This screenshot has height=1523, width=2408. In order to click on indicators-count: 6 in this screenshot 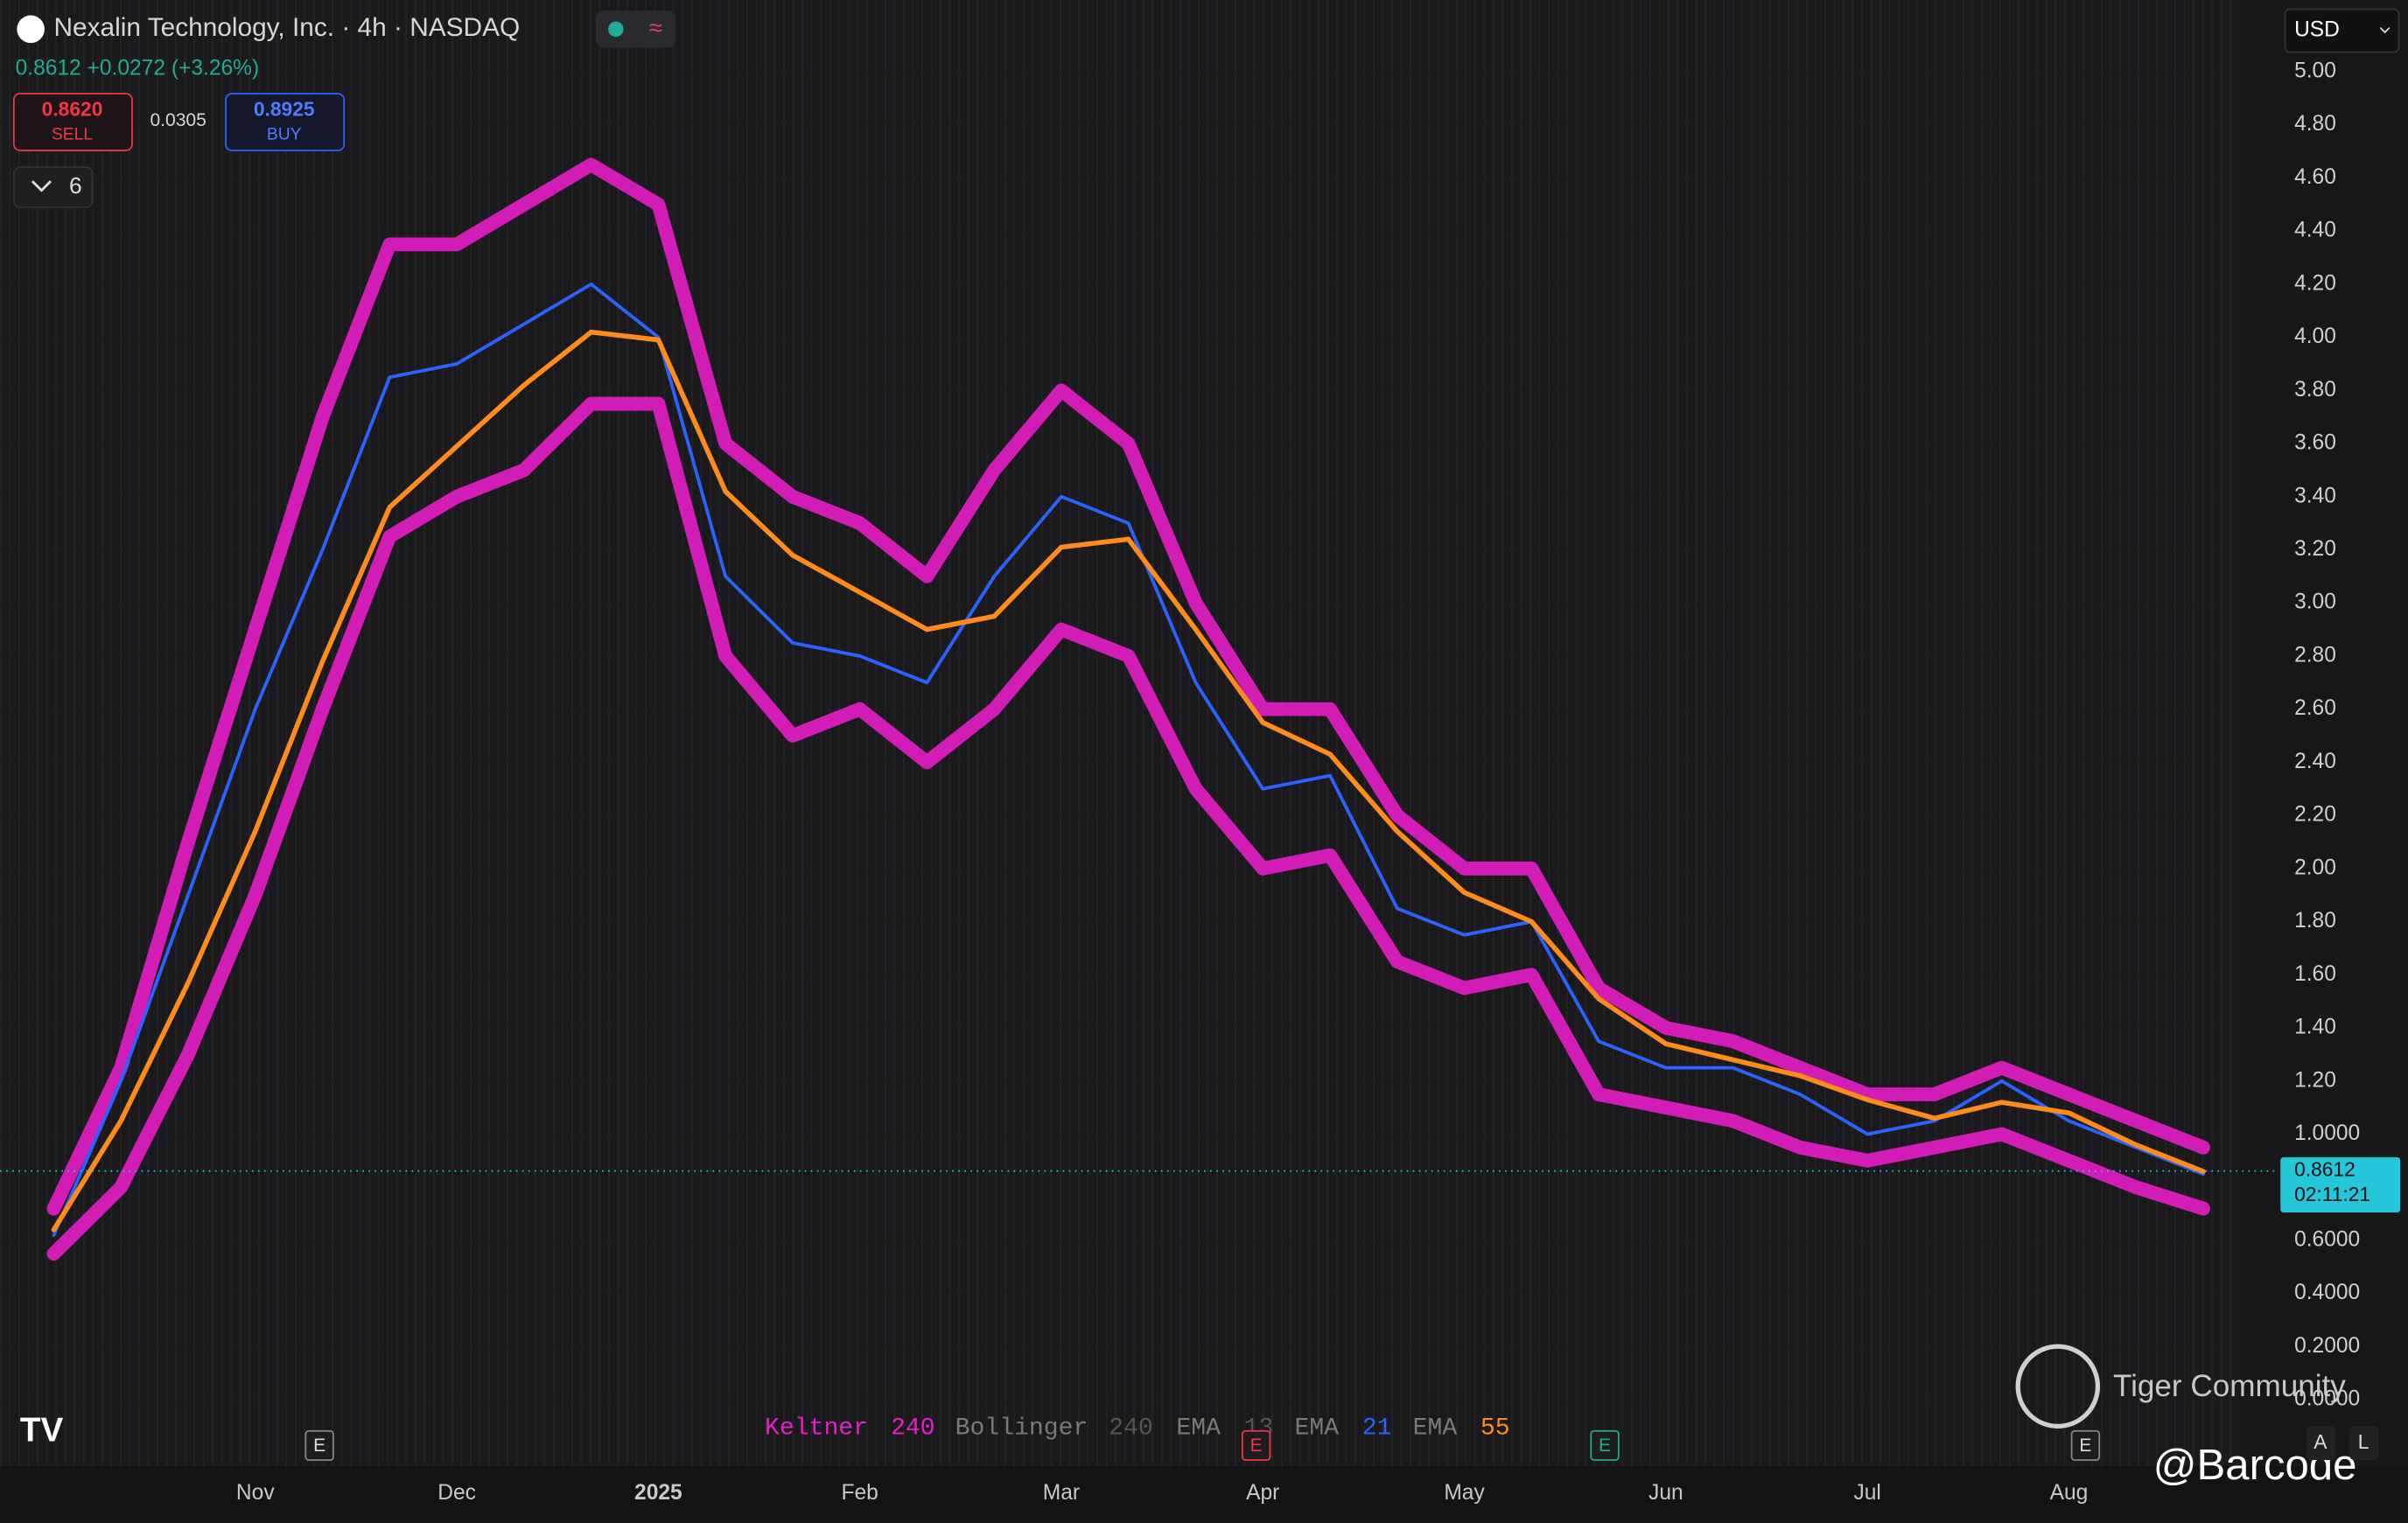, I will do `click(75, 185)`.